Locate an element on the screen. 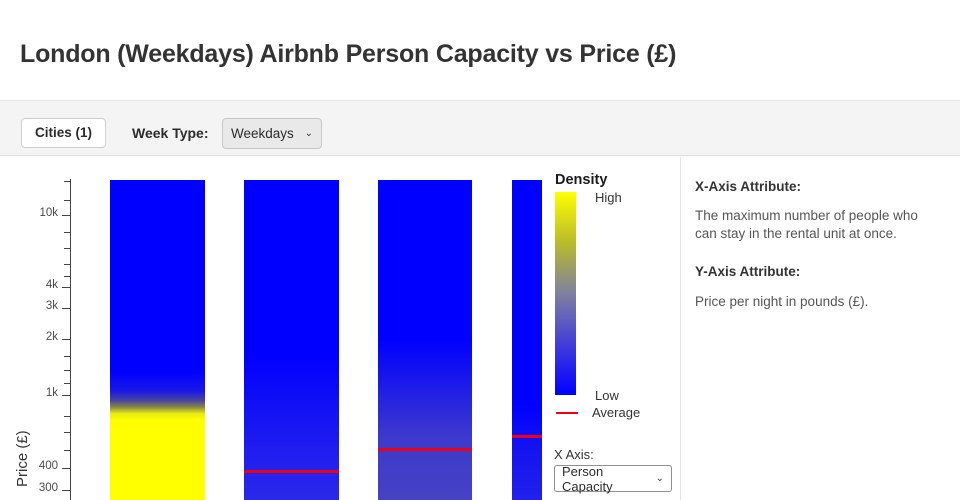 This screenshot has width=960, height=500. y-axis-tick-label-wrap: 2k is located at coordinates (29, 337).